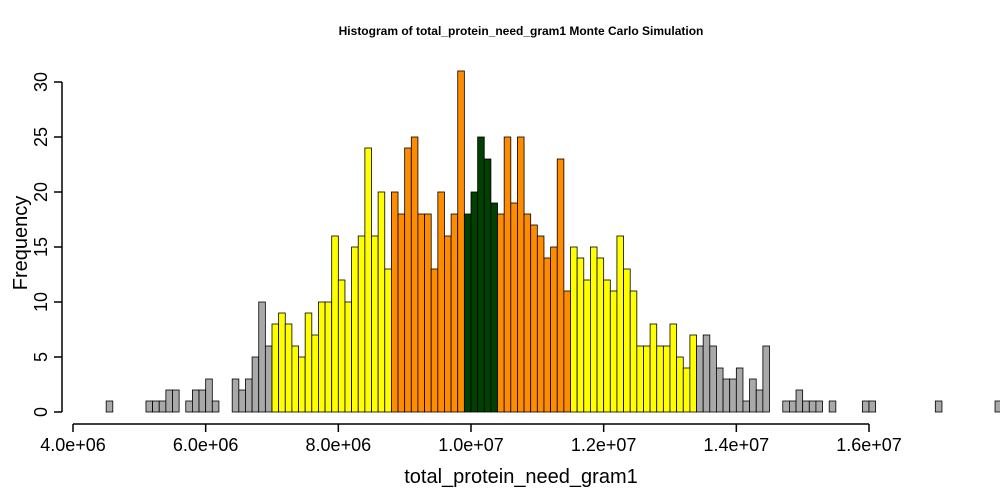  What do you see at coordinates (41, 412) in the screenshot?
I see `y-tick-label: 0` at bounding box center [41, 412].